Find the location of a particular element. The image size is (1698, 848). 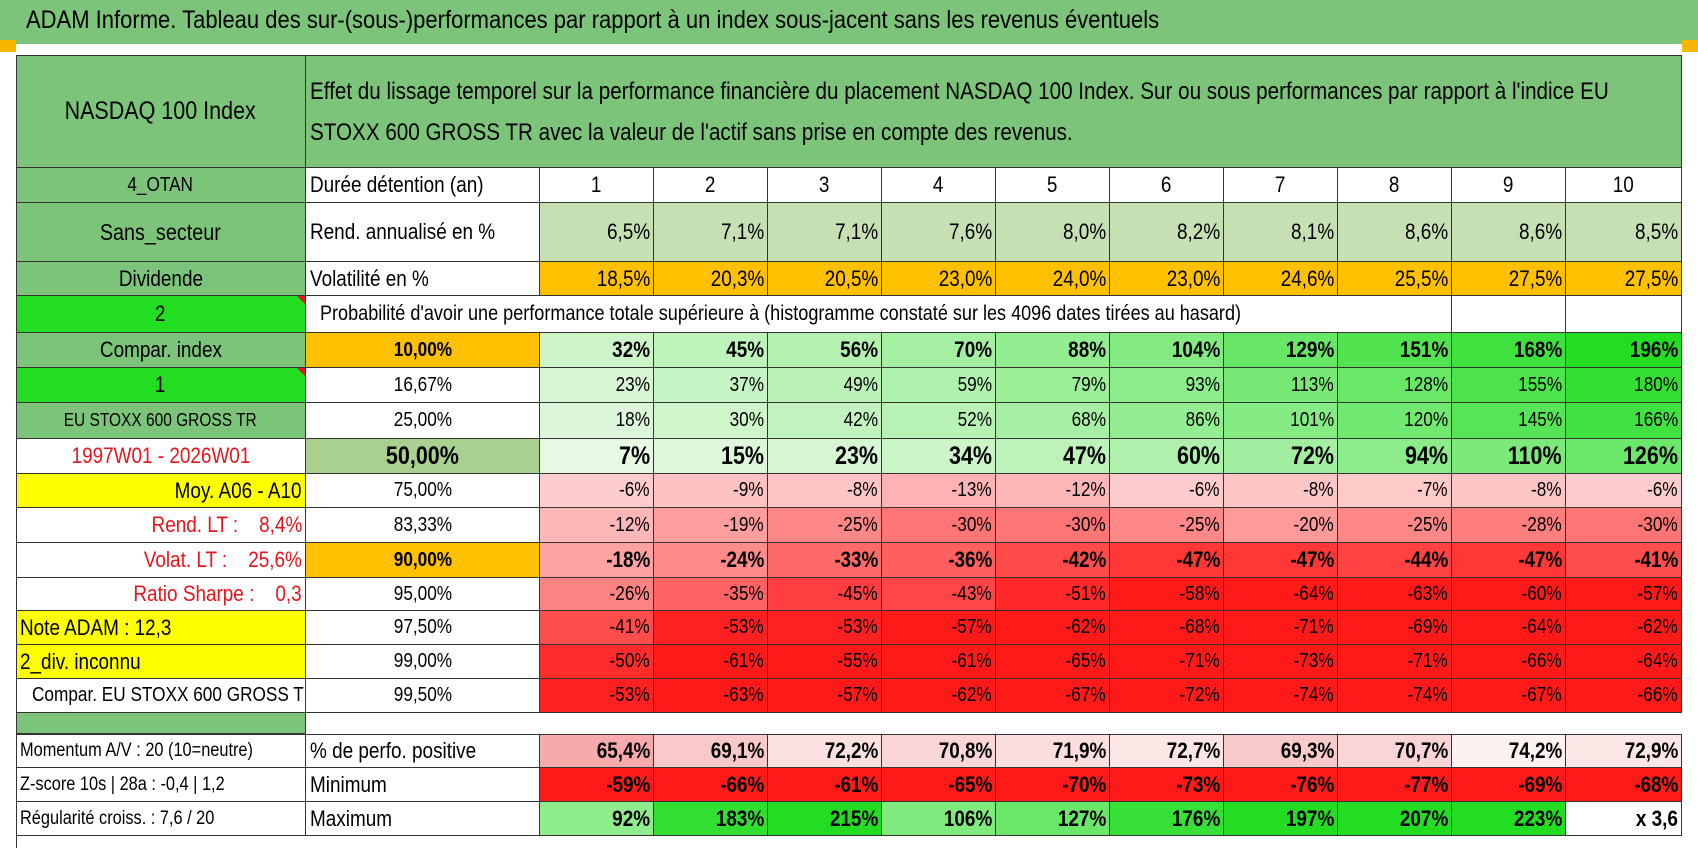

side-label-text: Compar. EU STOXX 600 GROSS TR is located at coordinates (169, 695).